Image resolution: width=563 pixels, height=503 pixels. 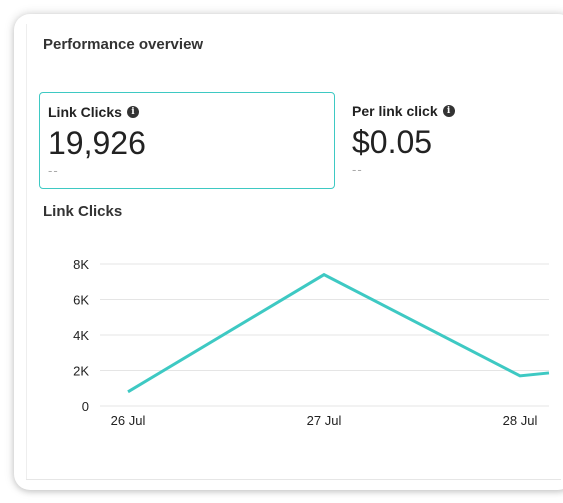 What do you see at coordinates (520, 420) in the screenshot?
I see `x-tick-label: 28 Jul` at bounding box center [520, 420].